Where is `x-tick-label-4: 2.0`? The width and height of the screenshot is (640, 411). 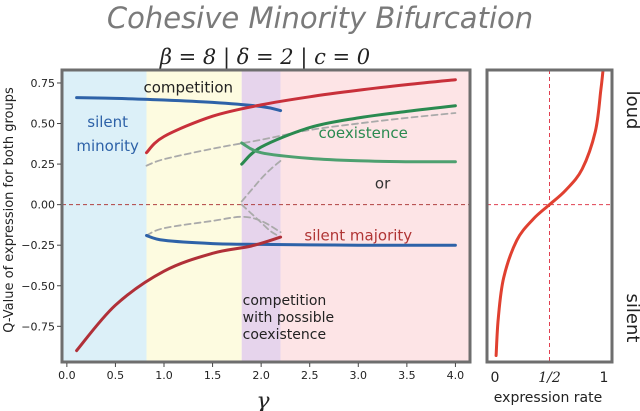 x-tick-label-4: 2.0 is located at coordinates (261, 375).